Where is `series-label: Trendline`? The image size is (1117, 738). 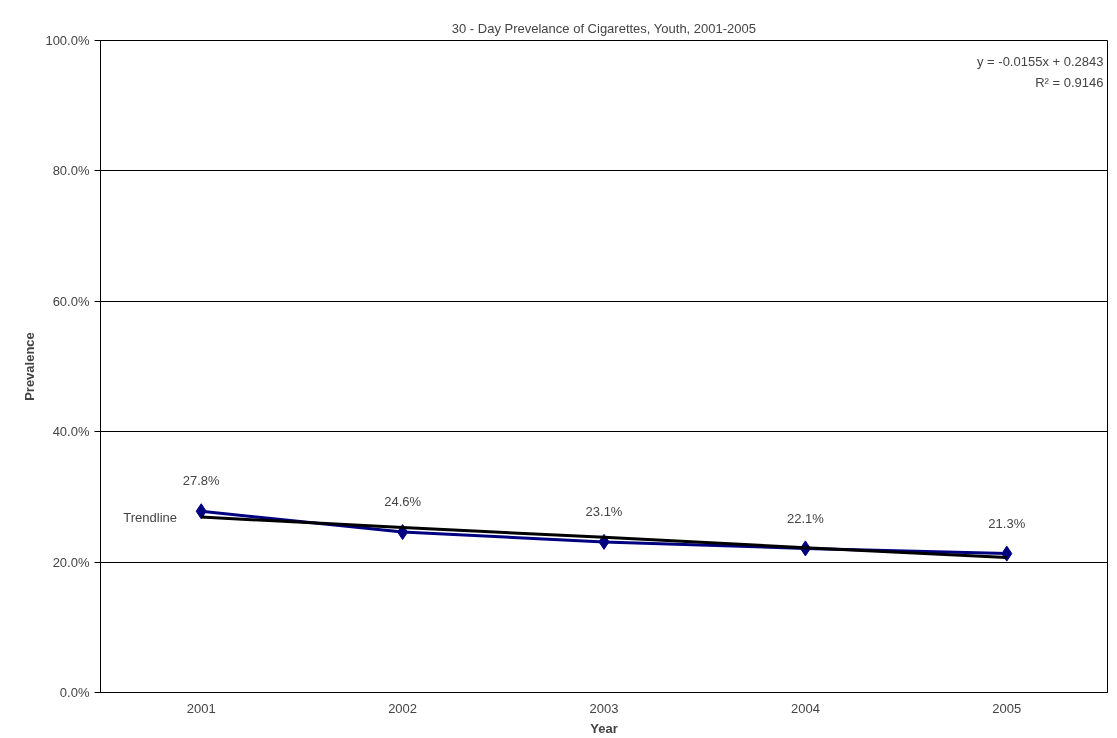 series-label: Trendline is located at coordinates (150, 517).